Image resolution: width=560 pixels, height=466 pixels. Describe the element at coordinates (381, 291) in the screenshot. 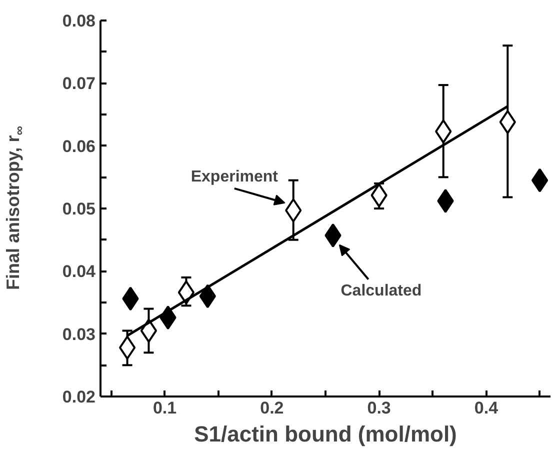

I see `annotation: Calculated` at that location.